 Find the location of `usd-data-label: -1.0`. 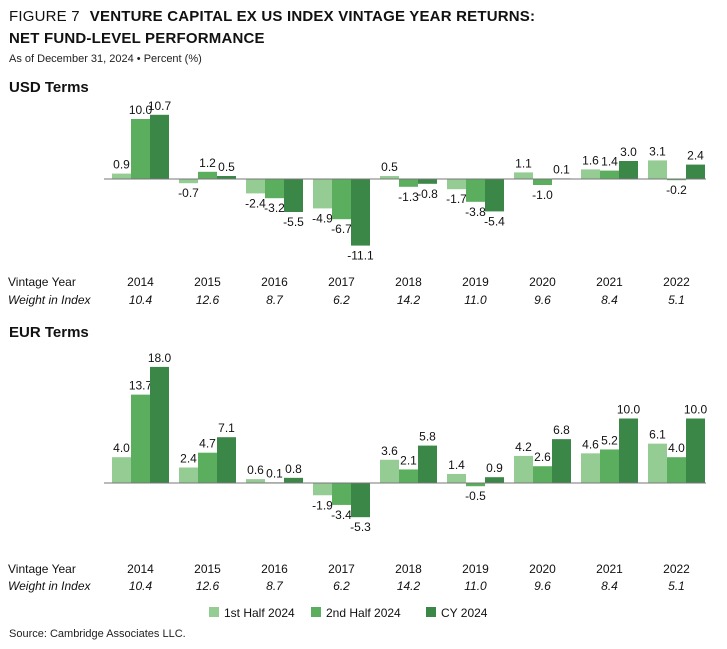

usd-data-label: -1.0 is located at coordinates (542, 195).